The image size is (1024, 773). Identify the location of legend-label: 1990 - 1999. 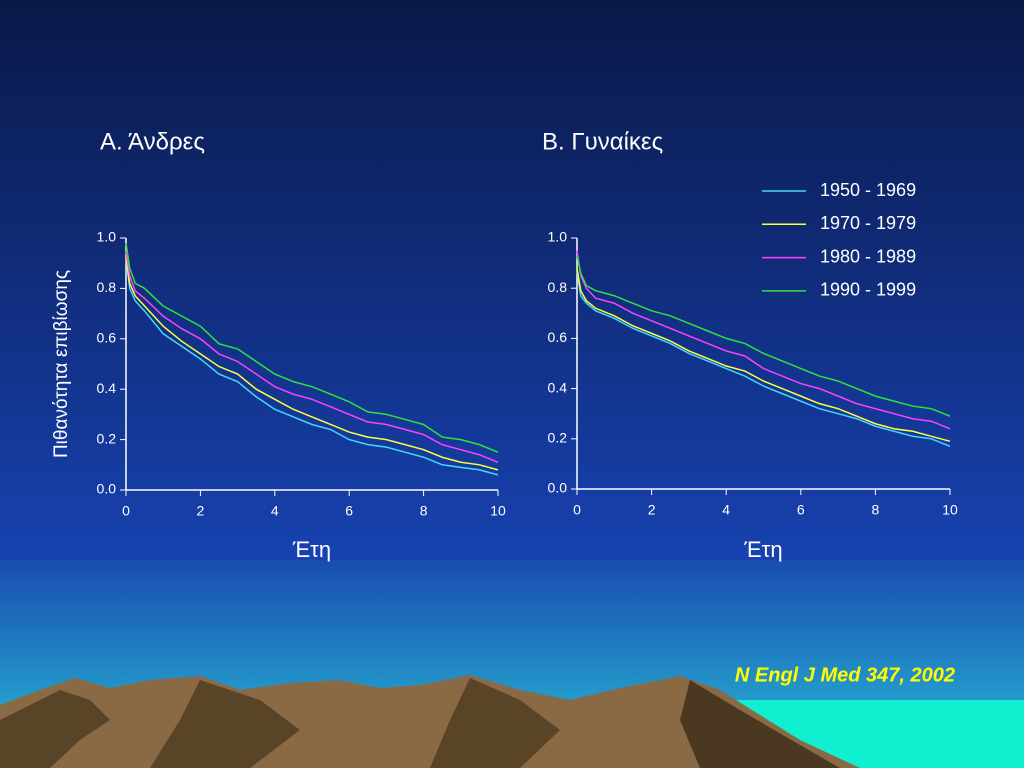
(868, 290).